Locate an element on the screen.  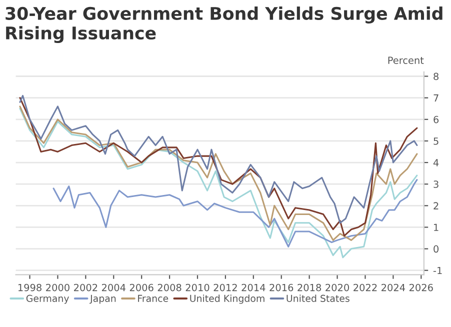
x-tick-label: 2002 is located at coordinates (86, 288).